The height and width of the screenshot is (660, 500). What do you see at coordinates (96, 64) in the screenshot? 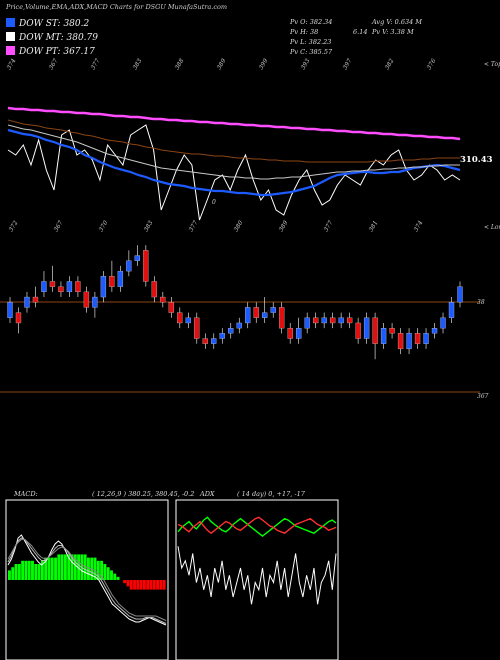
I see `top-label: 377` at bounding box center [96, 64].